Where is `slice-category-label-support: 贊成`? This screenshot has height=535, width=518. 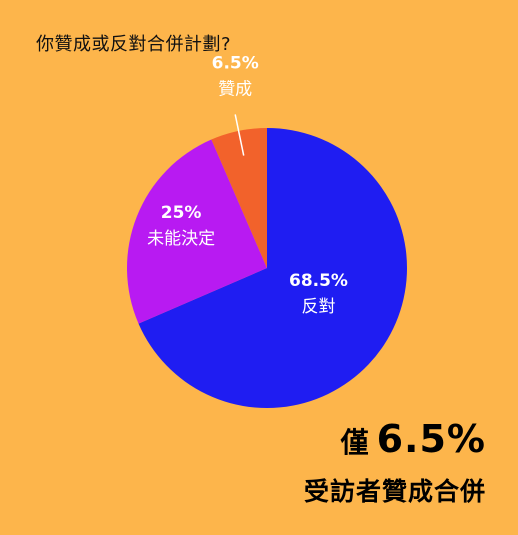 slice-category-label-support: 贊成 is located at coordinates (235, 89).